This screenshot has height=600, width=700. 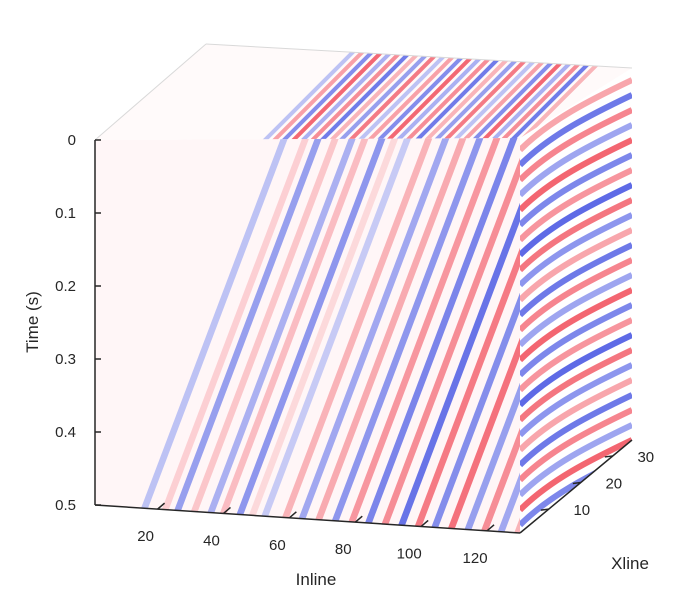 I want to click on xline-axis-line, so click(x=576, y=486).